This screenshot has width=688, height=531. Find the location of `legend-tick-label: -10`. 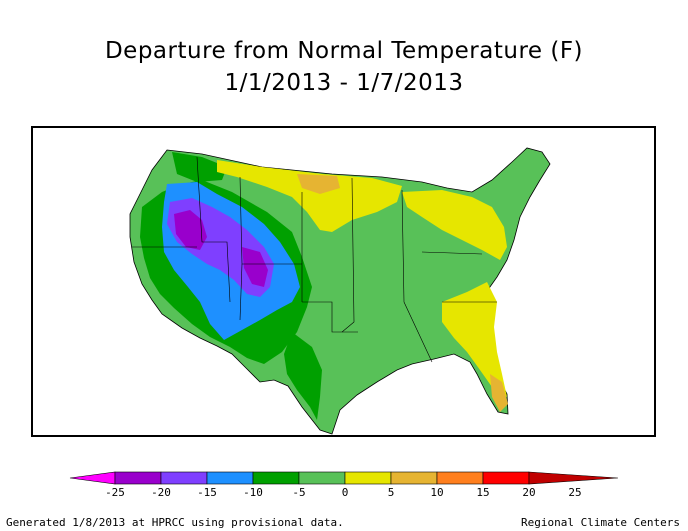

legend-tick-label: -10 is located at coordinates (253, 492).